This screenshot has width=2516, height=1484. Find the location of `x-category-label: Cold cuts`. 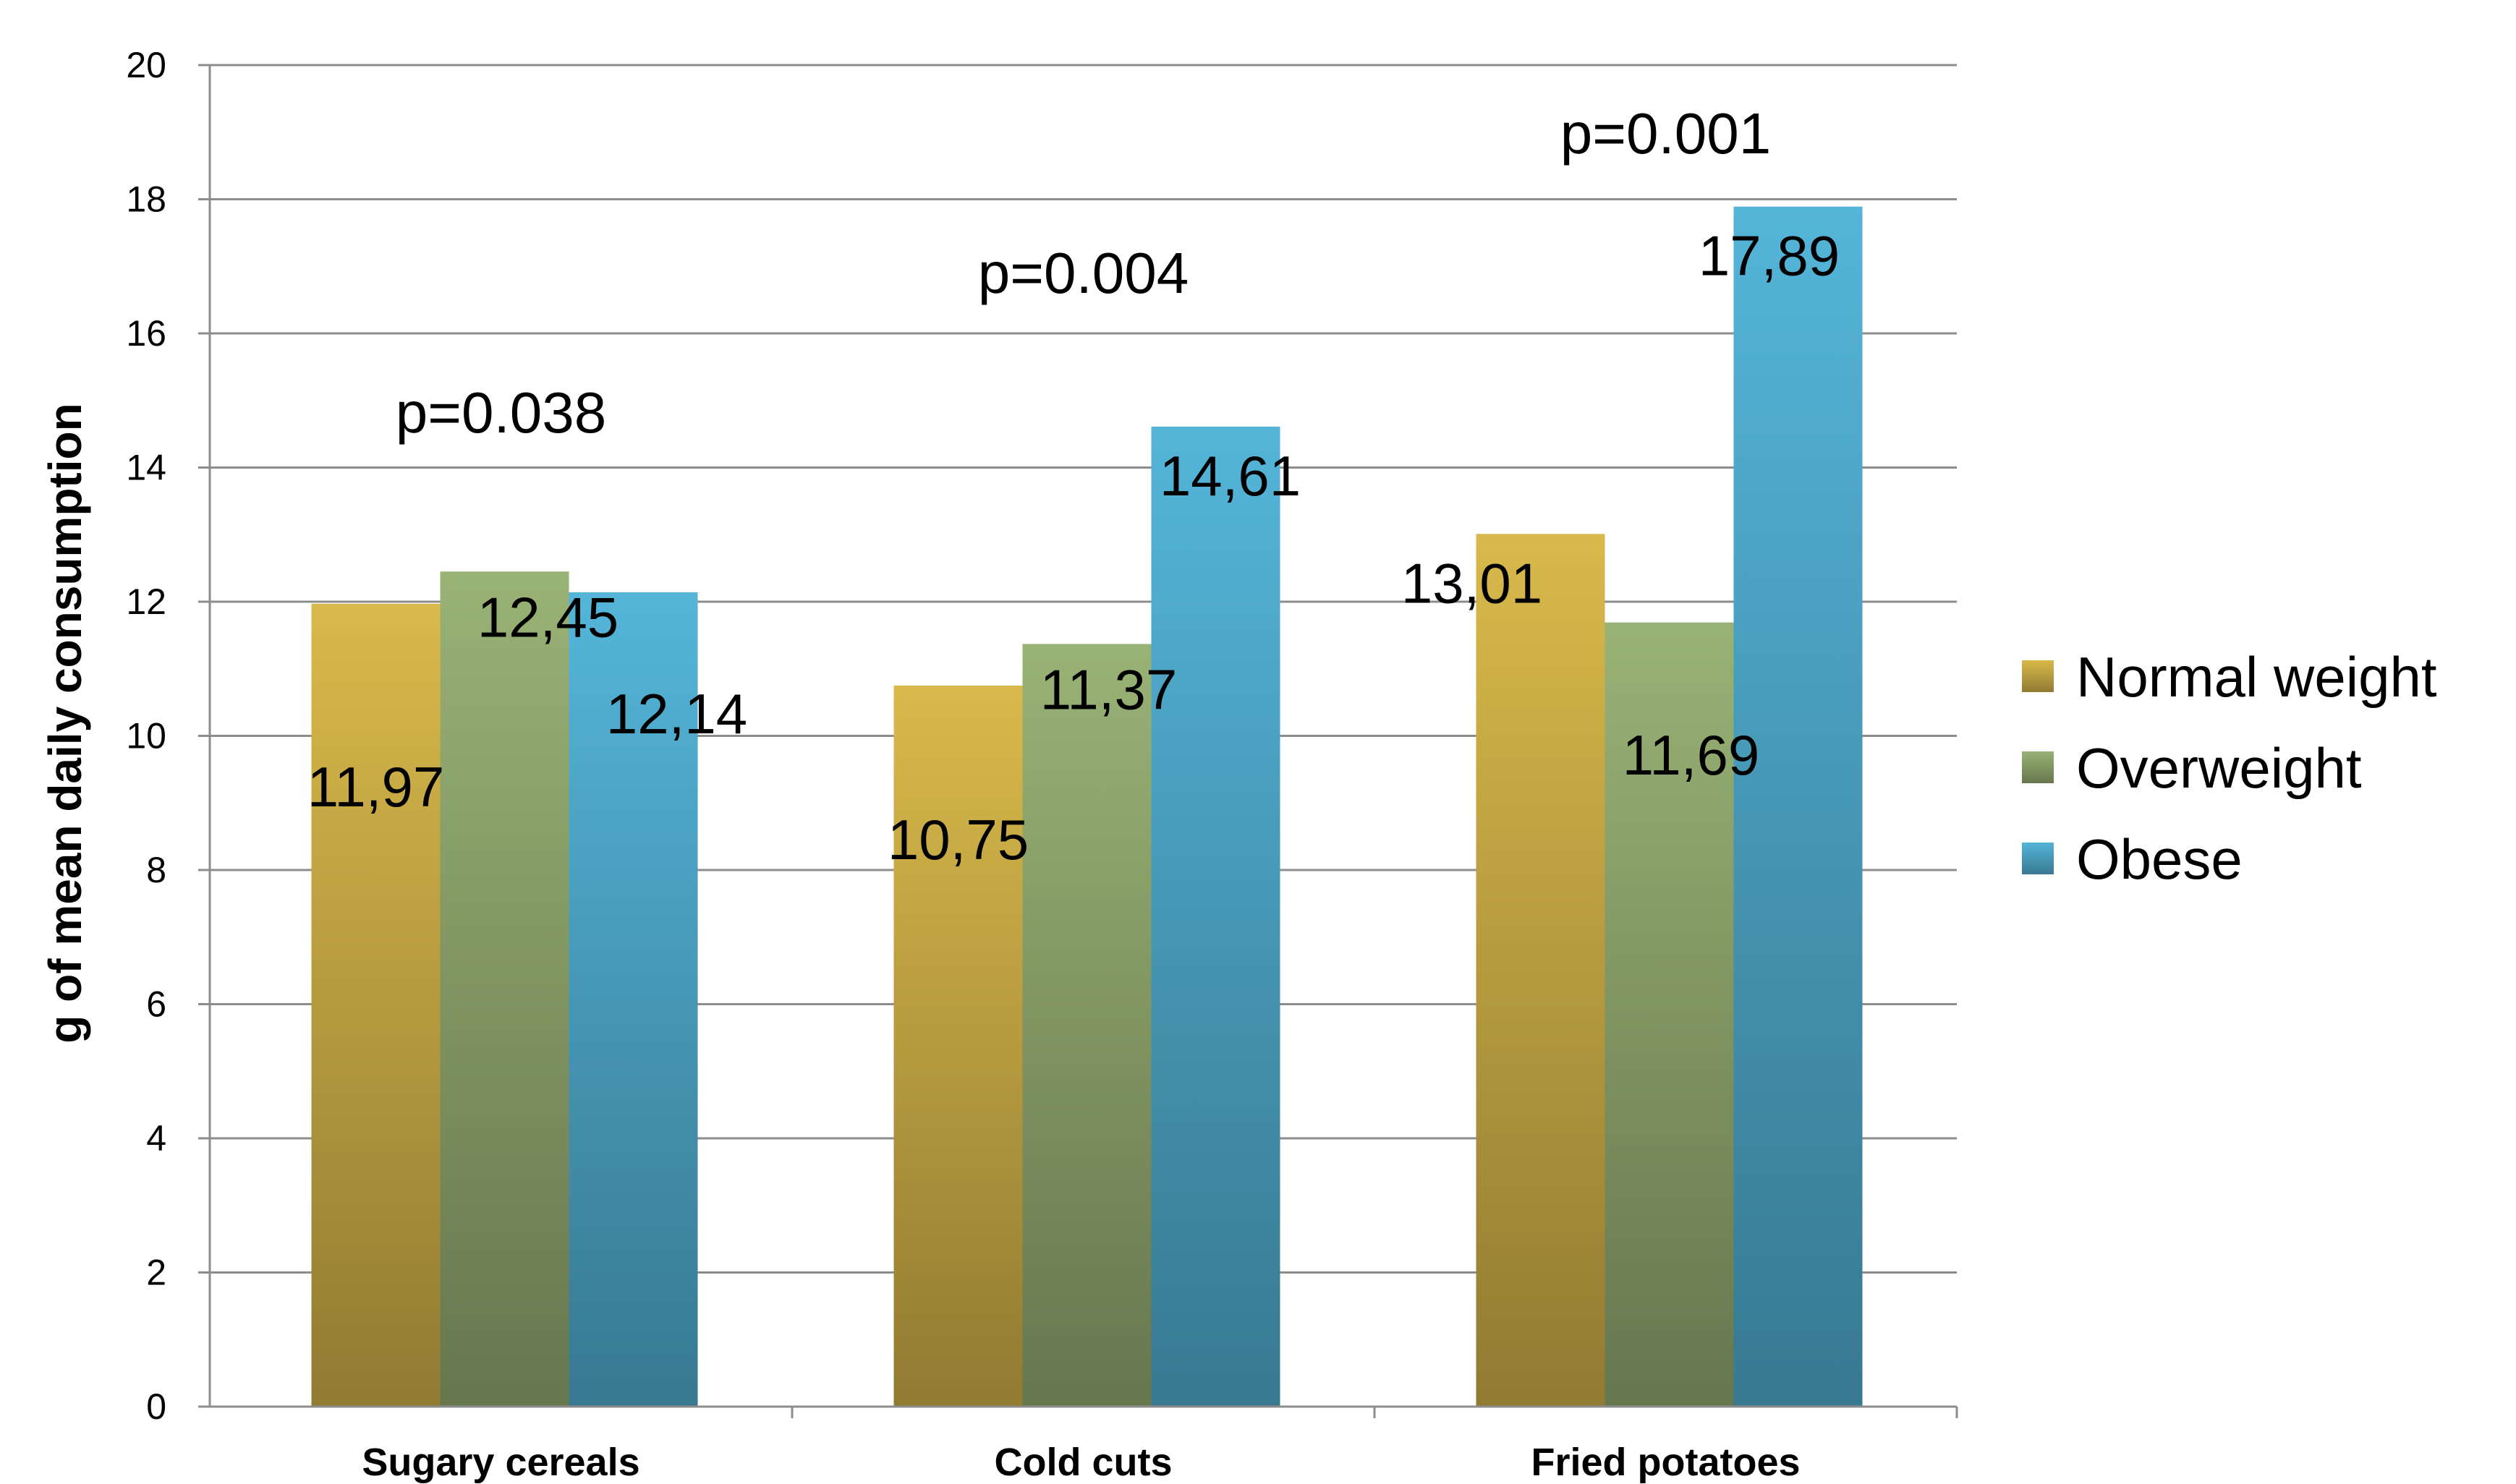

x-category-label: Cold cuts is located at coordinates (1083, 1462).